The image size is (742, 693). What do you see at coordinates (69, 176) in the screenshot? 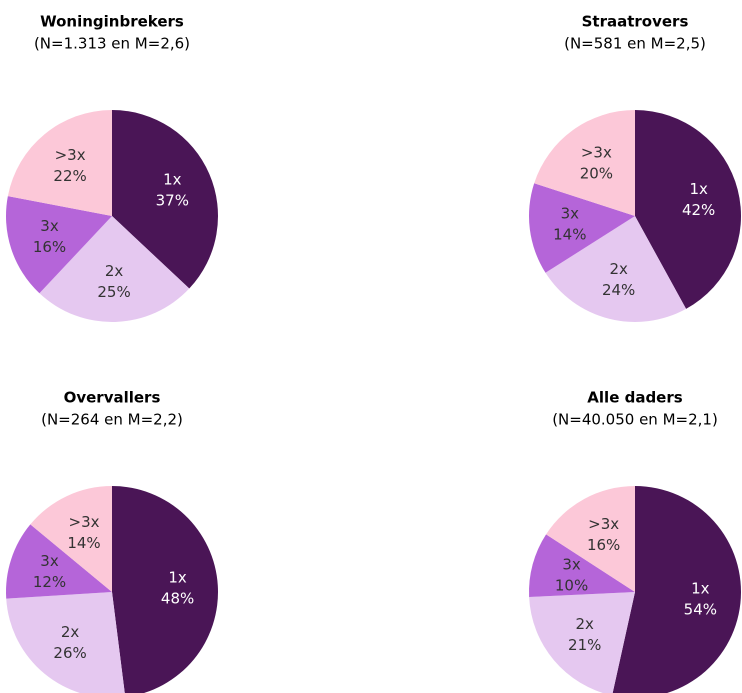
I see `slice-value-label: 22%` at bounding box center [69, 176].